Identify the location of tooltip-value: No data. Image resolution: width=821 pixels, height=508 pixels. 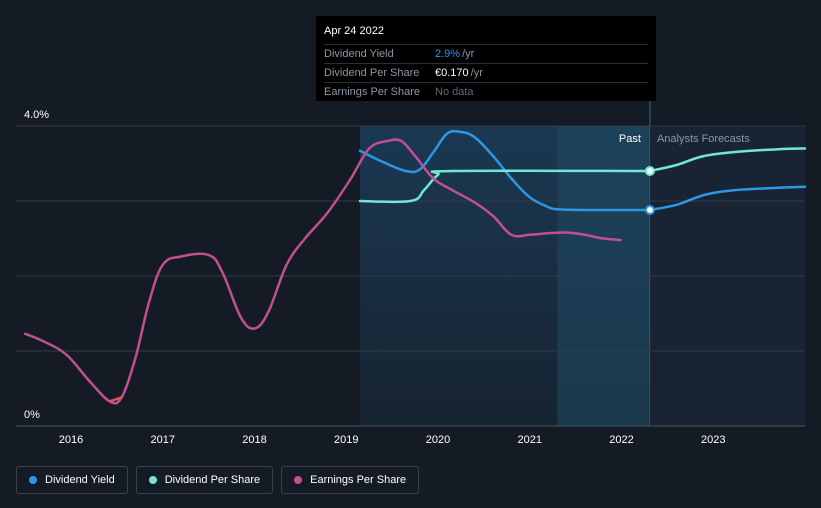
(454, 92).